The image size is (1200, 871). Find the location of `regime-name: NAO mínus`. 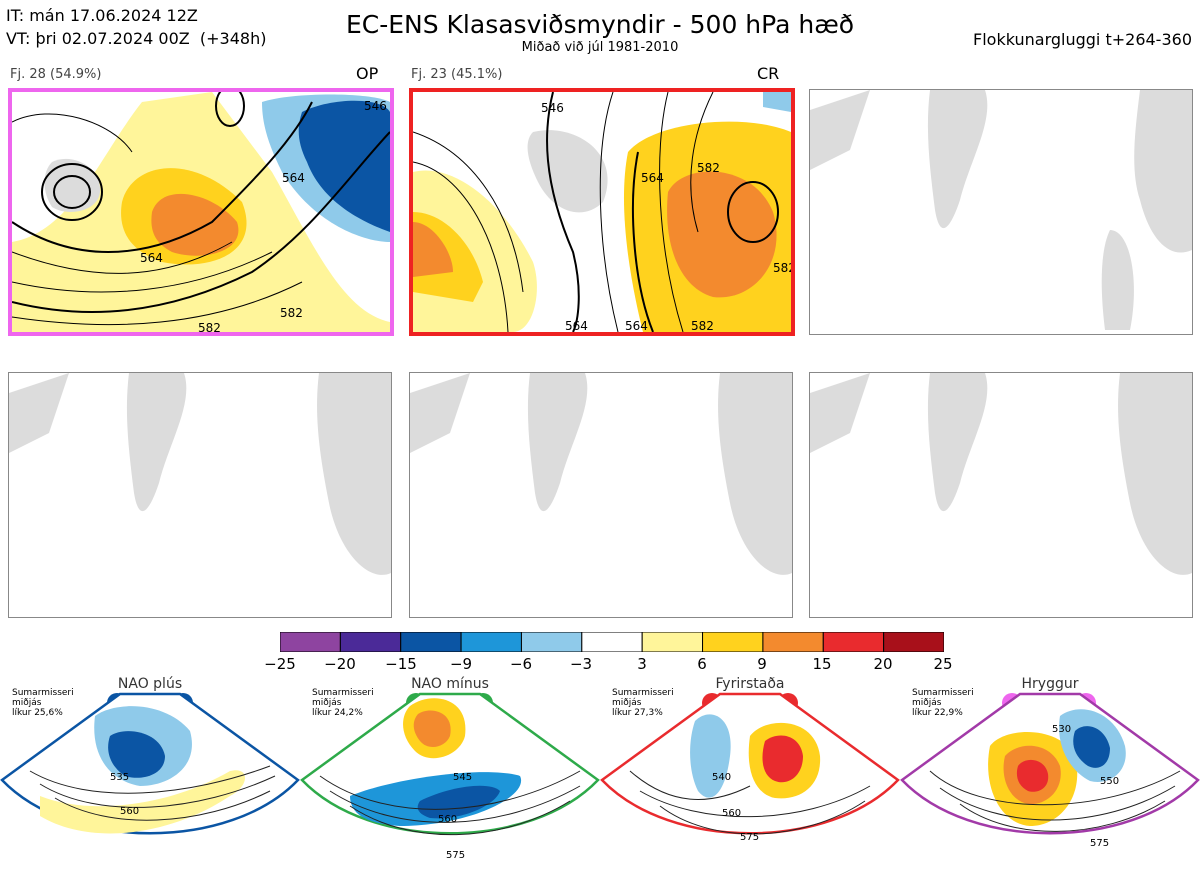

regime-name: NAO mínus is located at coordinates (450, 684).